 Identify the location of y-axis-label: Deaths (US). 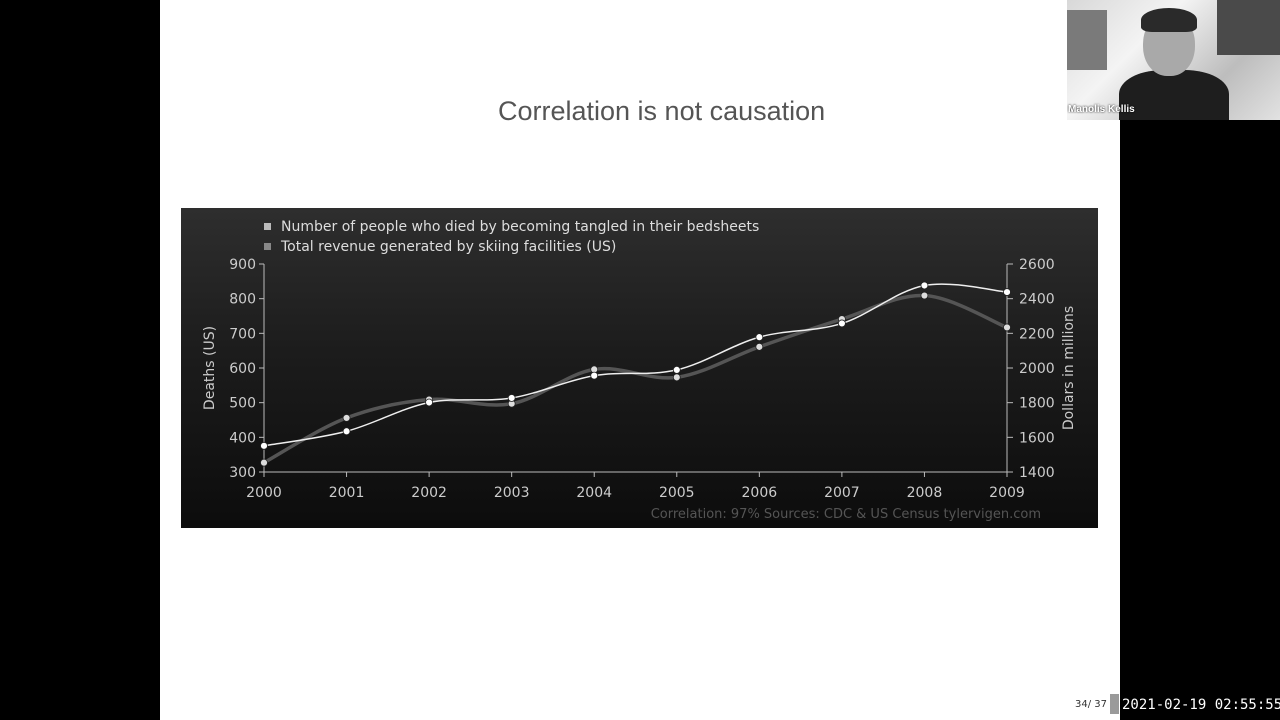
(210, 368).